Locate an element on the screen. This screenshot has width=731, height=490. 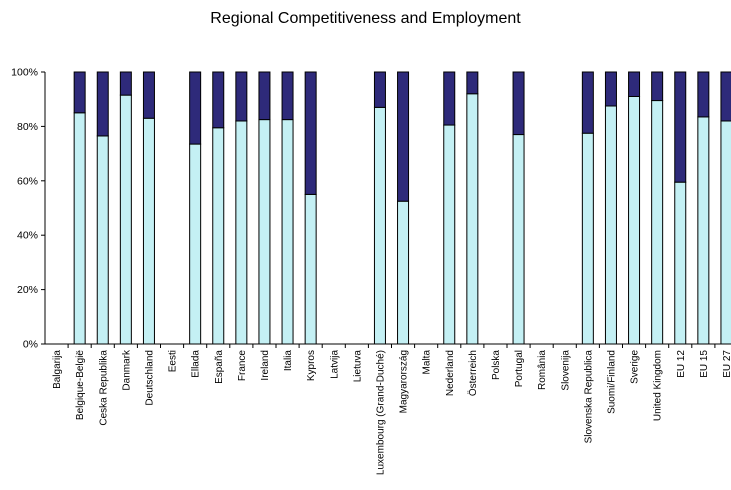
x-tick-label: Luxembourg (Grand-Duché) is located at coordinates (380, 412).